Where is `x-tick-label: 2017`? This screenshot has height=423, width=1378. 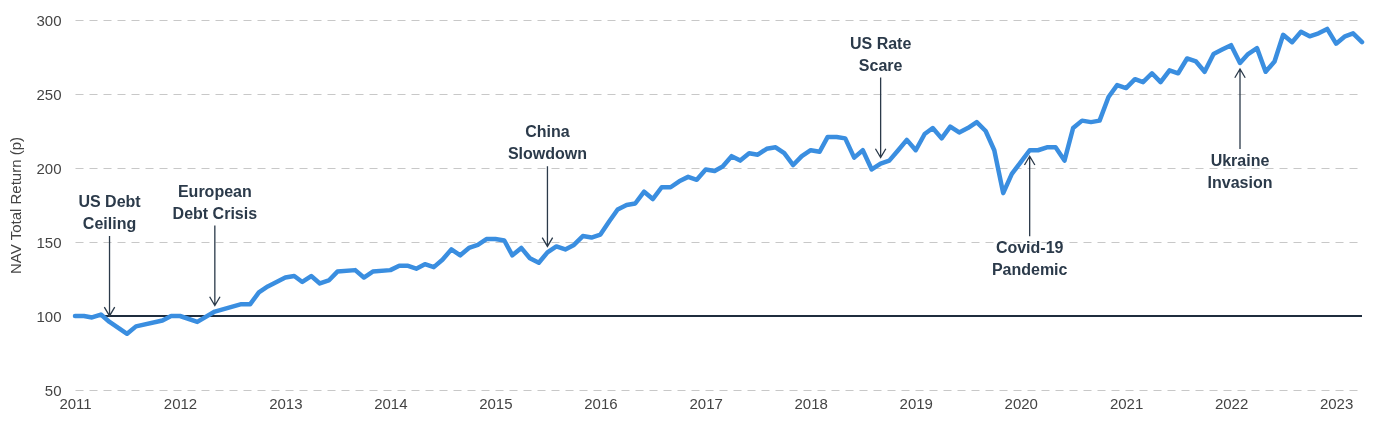 x-tick-label: 2017 is located at coordinates (706, 403).